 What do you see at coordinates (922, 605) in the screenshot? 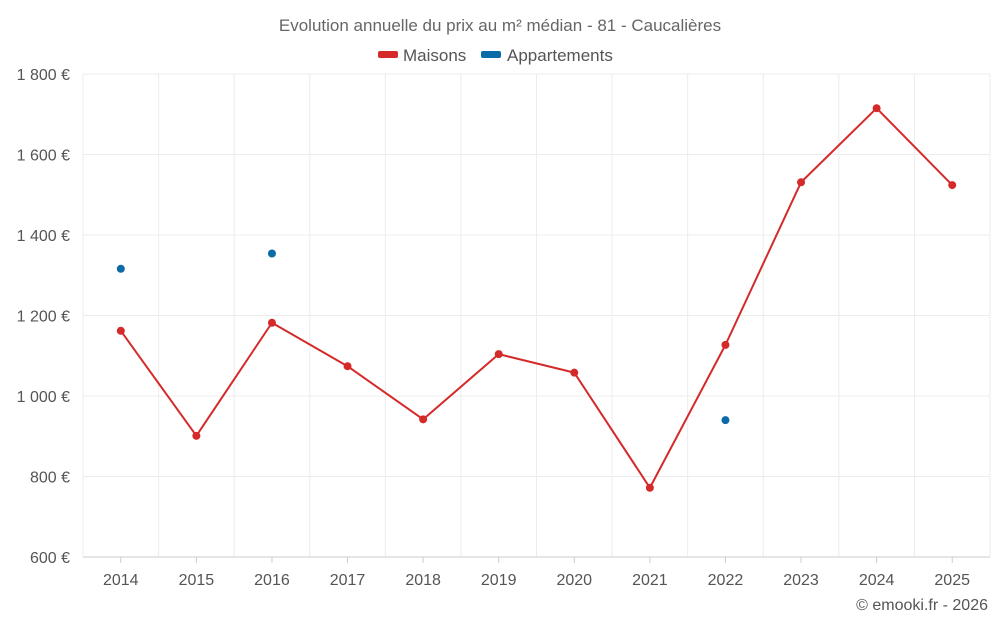
I see `credit-text: © emooki.fr - 2026` at bounding box center [922, 605].